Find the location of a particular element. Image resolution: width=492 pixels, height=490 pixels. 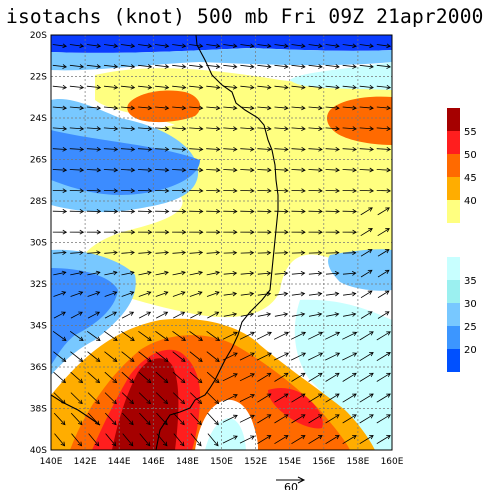

legend-label: 25 is located at coordinates (470, 327).